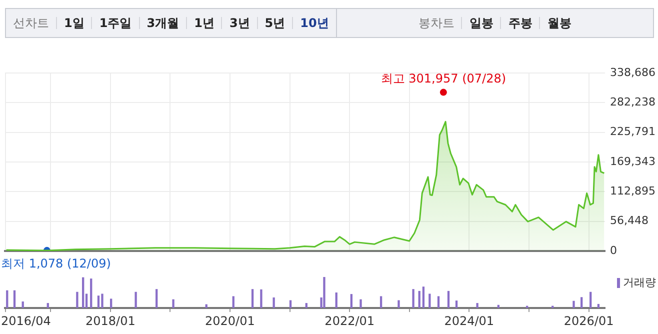 The image size is (658, 334). I want to click on text: 10년, so click(314, 23).